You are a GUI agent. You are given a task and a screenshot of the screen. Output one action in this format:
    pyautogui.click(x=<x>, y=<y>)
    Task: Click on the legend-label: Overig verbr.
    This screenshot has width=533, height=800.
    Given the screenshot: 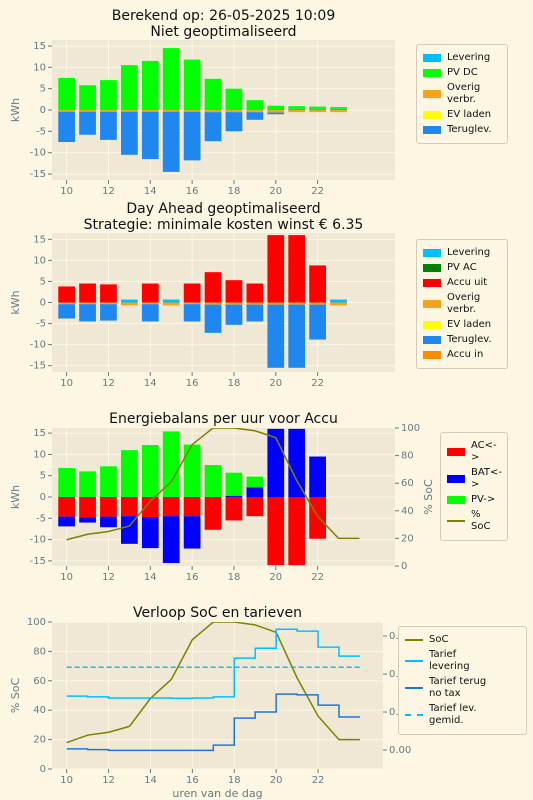 What is the action you would take?
    pyautogui.click(x=464, y=303)
    